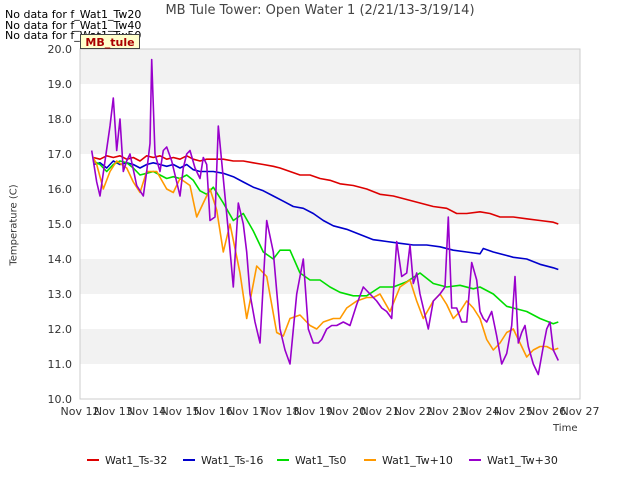  What do you see at coordinates (60, 329) in the screenshot?
I see `y-tick-label: 12.0` at bounding box center [60, 329].